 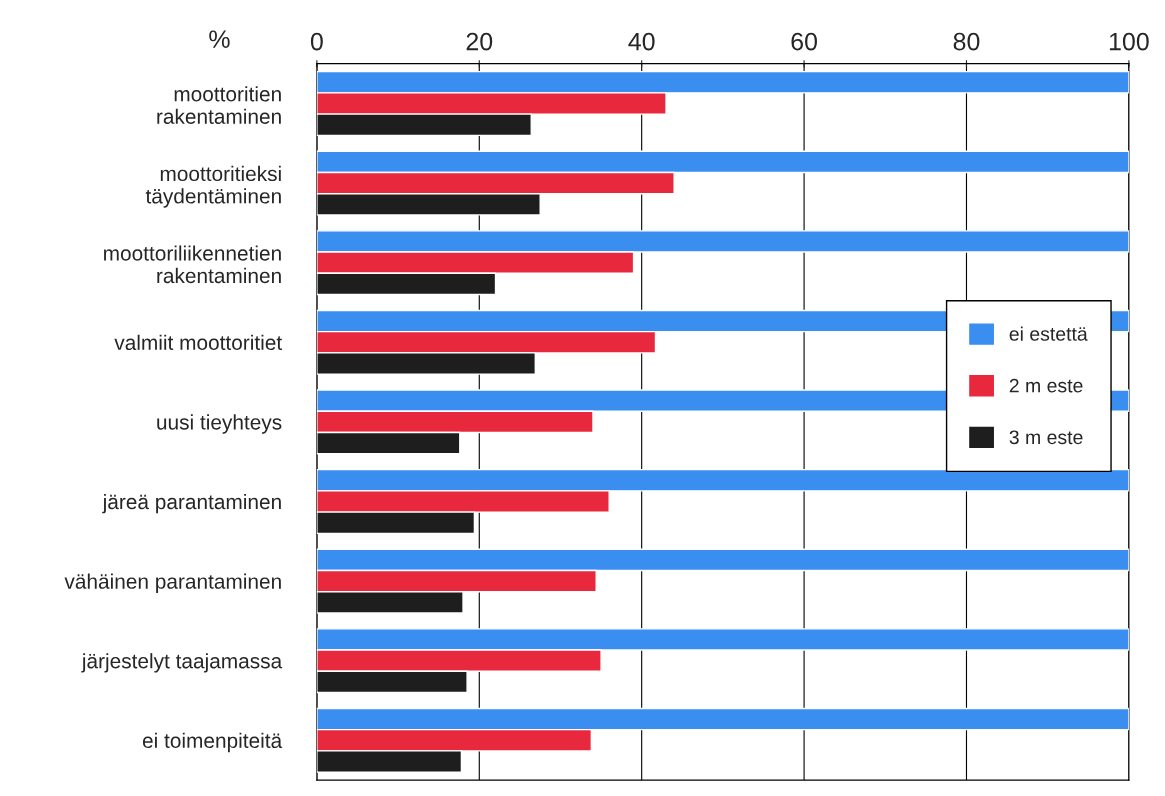 I want to click on y-tick-label: moottoriliikennetien rakentaminen, so click(x=192, y=264).